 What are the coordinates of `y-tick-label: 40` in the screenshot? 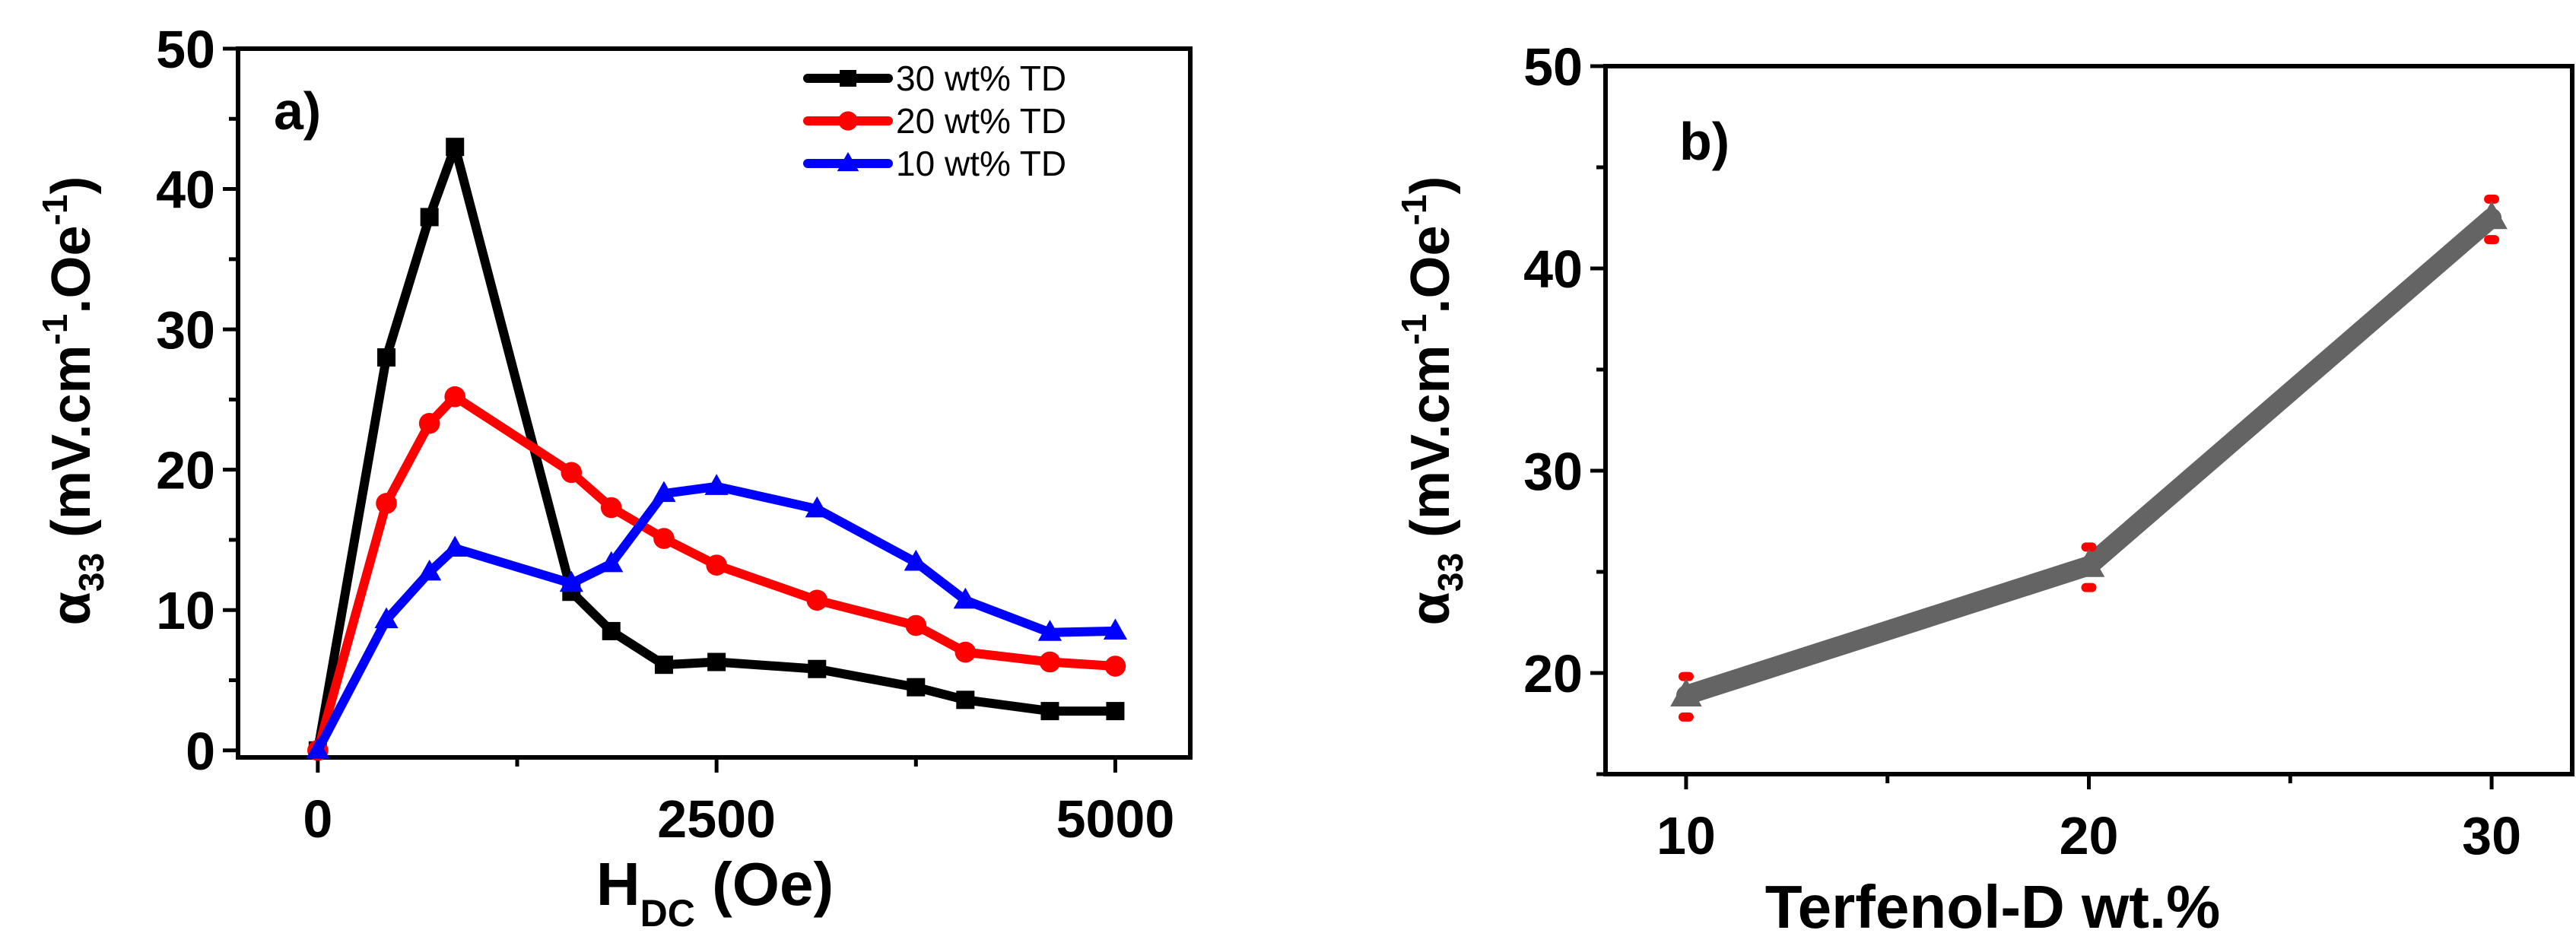 It's located at (185, 190).